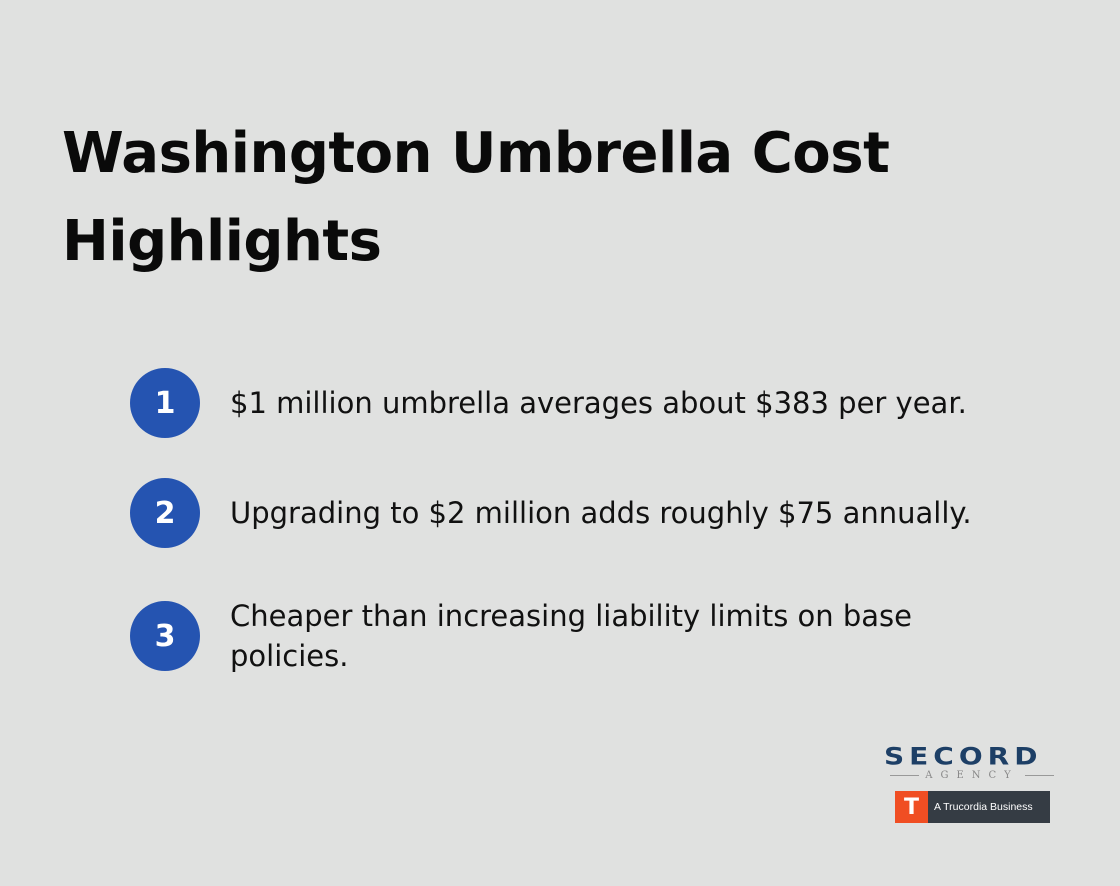 Image resolution: width=1120 pixels, height=886 pixels. Describe the element at coordinates (476, 197) in the screenshot. I see `page-title: Washington Umbrella Cost Highlights` at that location.